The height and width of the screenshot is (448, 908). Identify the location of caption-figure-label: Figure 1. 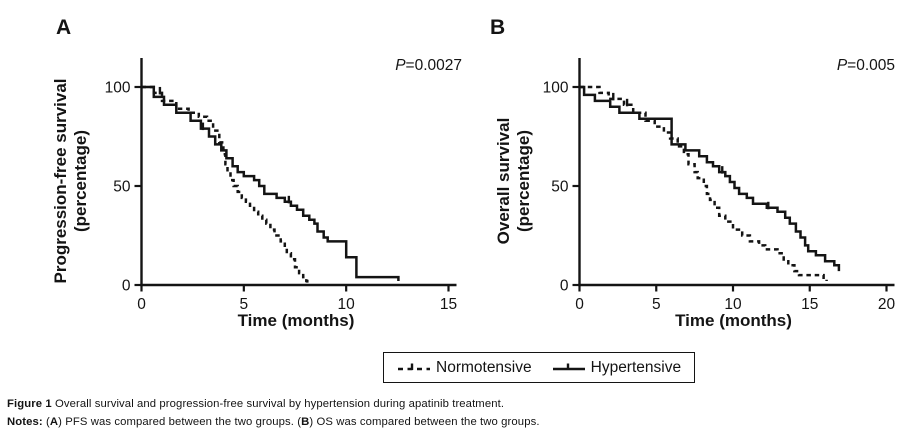
(29, 404).